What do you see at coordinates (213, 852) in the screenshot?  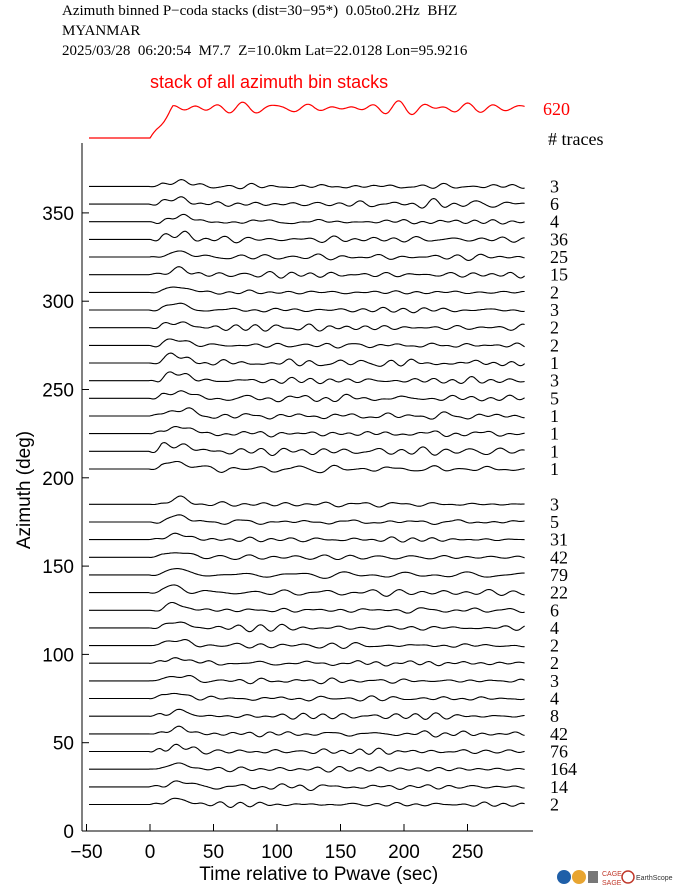 I see `x-tick-label: 50` at bounding box center [213, 852].